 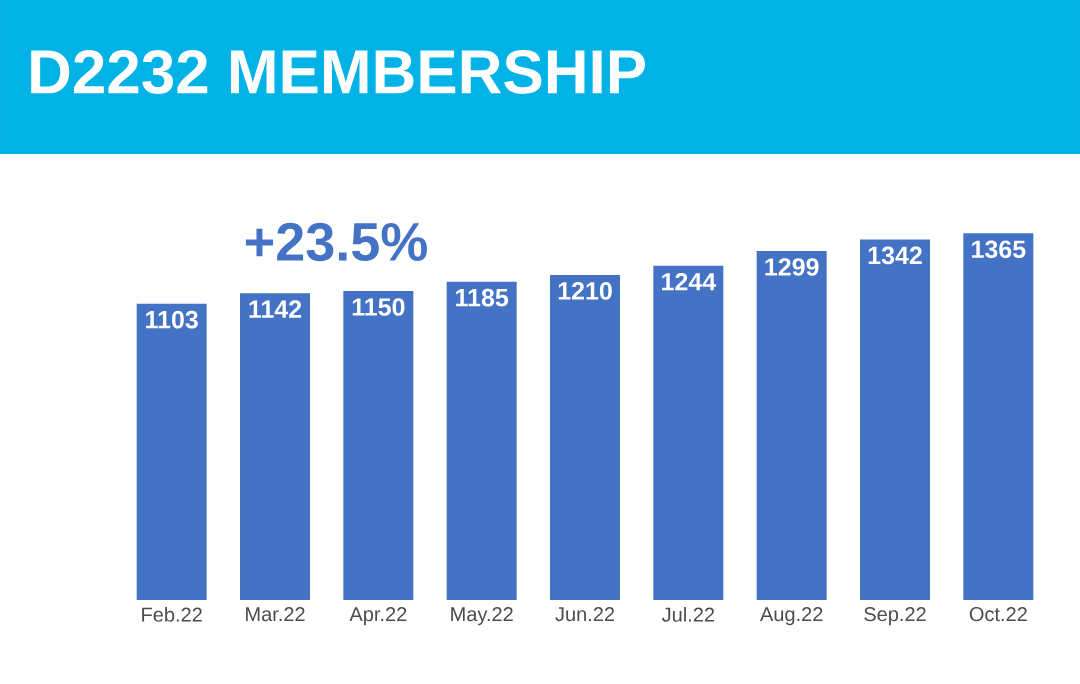 I want to click on chart-title: D2232 MEMBERSHIP, so click(x=338, y=72).